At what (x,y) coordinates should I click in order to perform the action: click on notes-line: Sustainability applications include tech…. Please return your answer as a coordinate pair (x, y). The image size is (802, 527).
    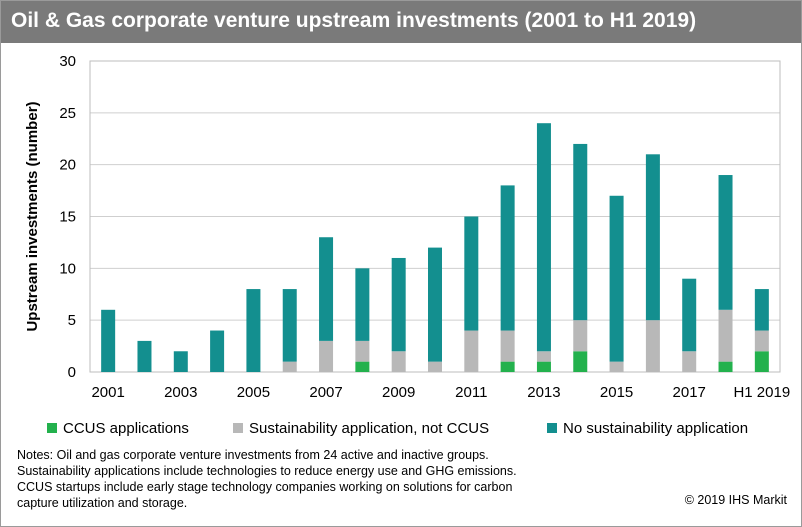
    Looking at the image, I should click on (267, 471).